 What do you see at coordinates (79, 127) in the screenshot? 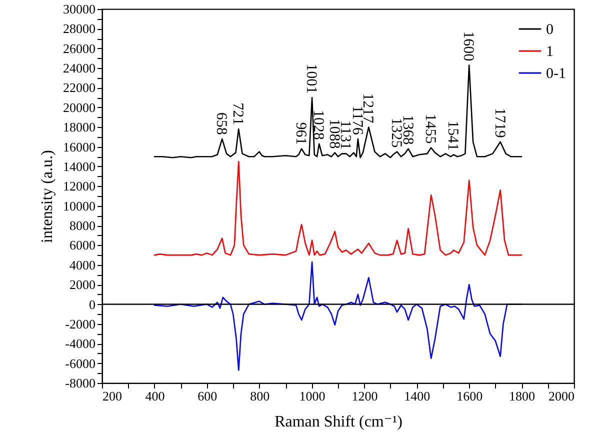
I see `y-tick-label: 18000` at bounding box center [79, 127].